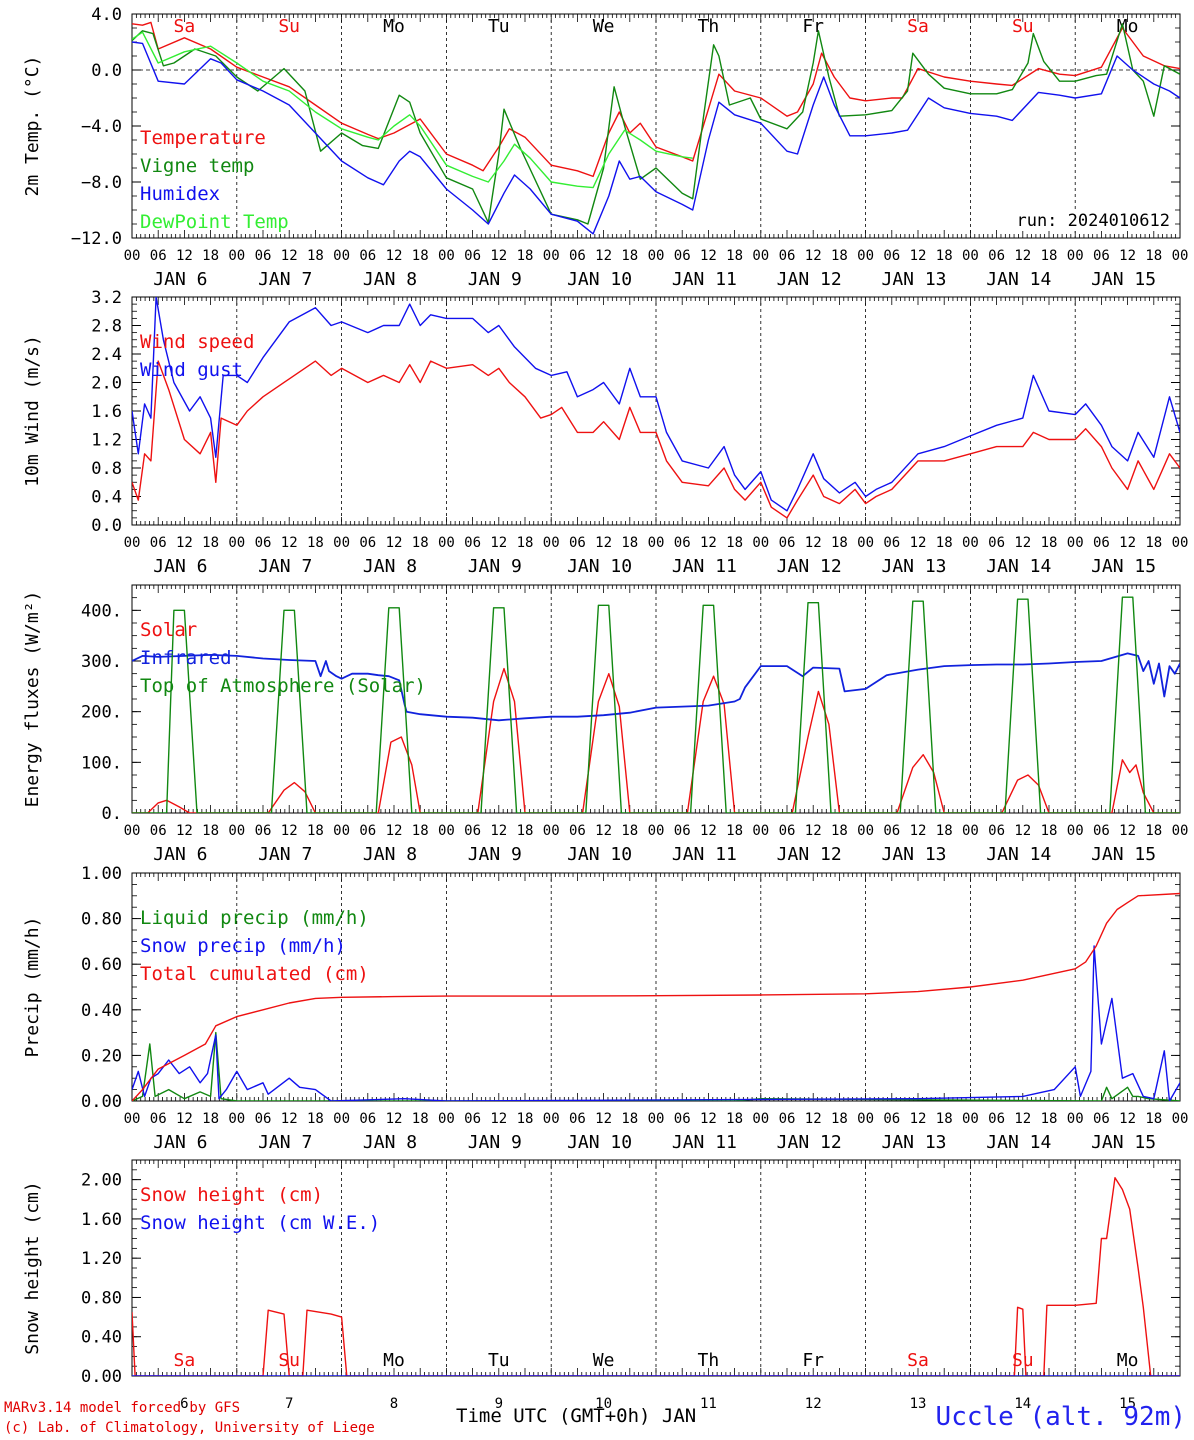 The height and width of the screenshot is (1440, 1194). Describe the element at coordinates (708, 1404) in the screenshot. I see `day-number-label: 11` at that location.